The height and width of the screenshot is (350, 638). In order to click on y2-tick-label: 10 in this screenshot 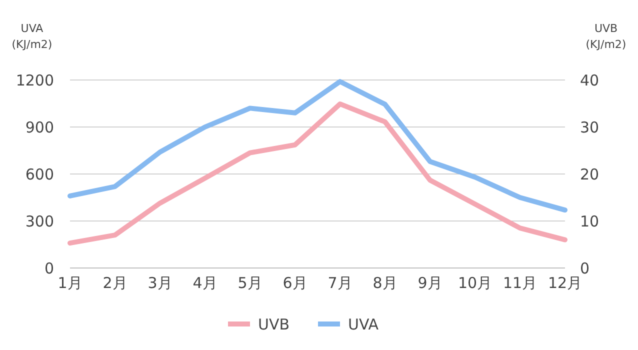, I will do `click(590, 221)`.